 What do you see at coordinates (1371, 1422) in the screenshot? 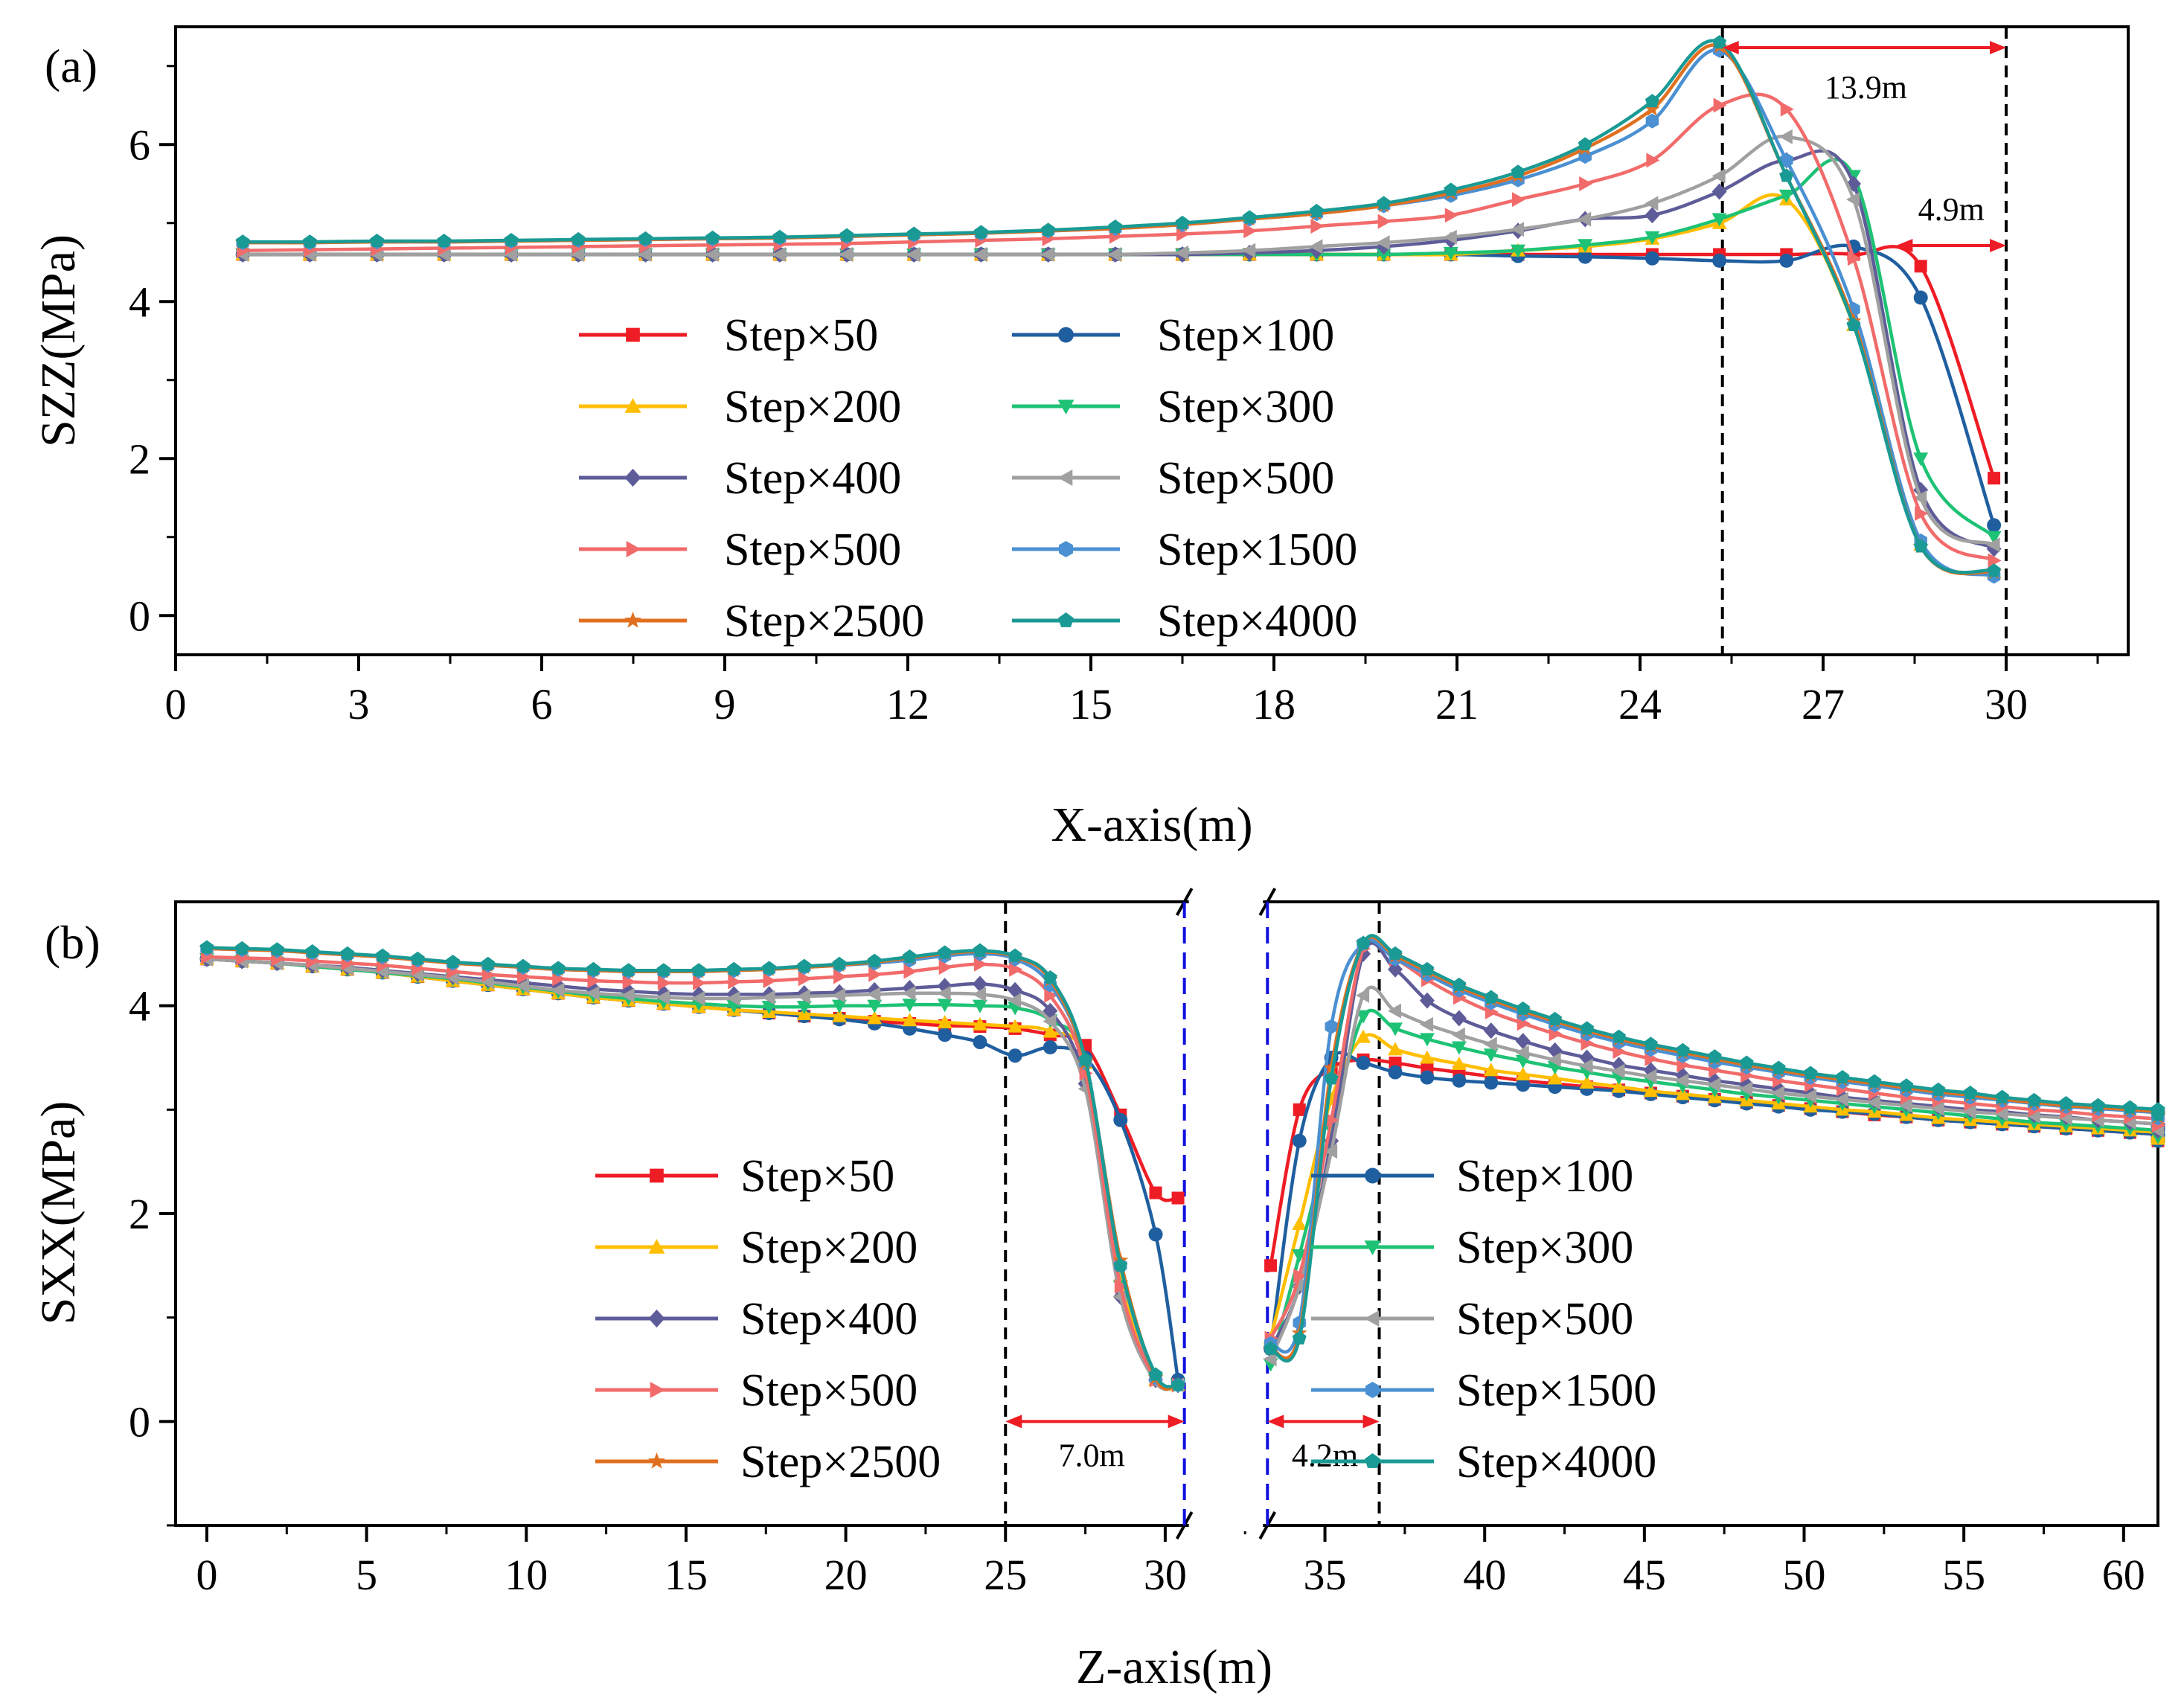
I see `arrow-head-right` at bounding box center [1371, 1422].